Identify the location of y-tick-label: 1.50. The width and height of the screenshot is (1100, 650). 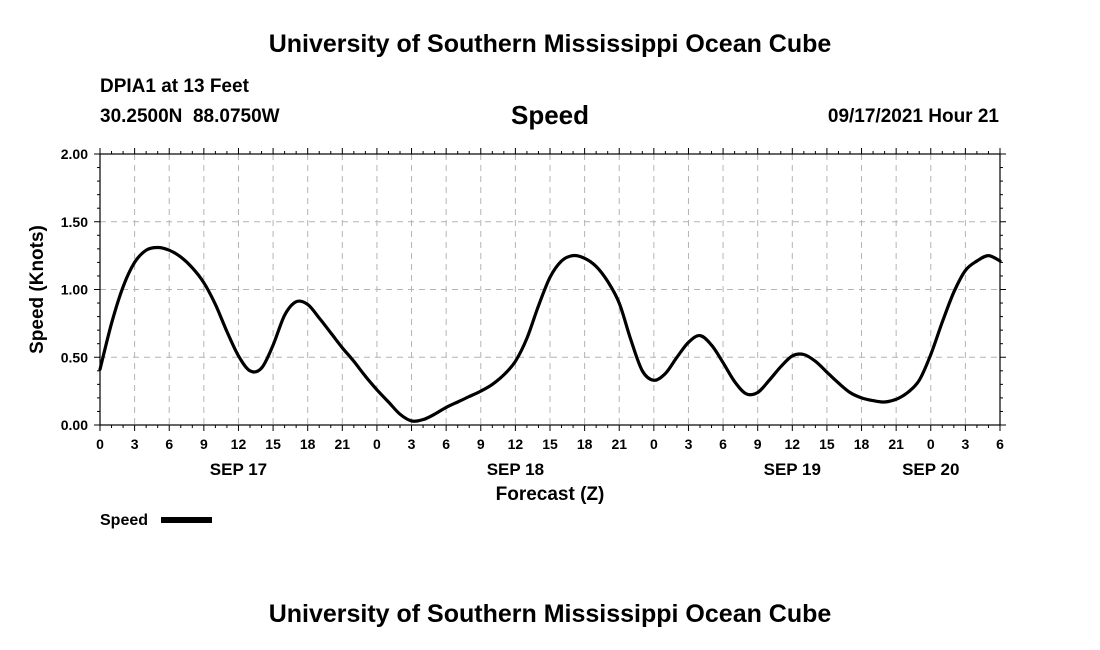
(74, 222).